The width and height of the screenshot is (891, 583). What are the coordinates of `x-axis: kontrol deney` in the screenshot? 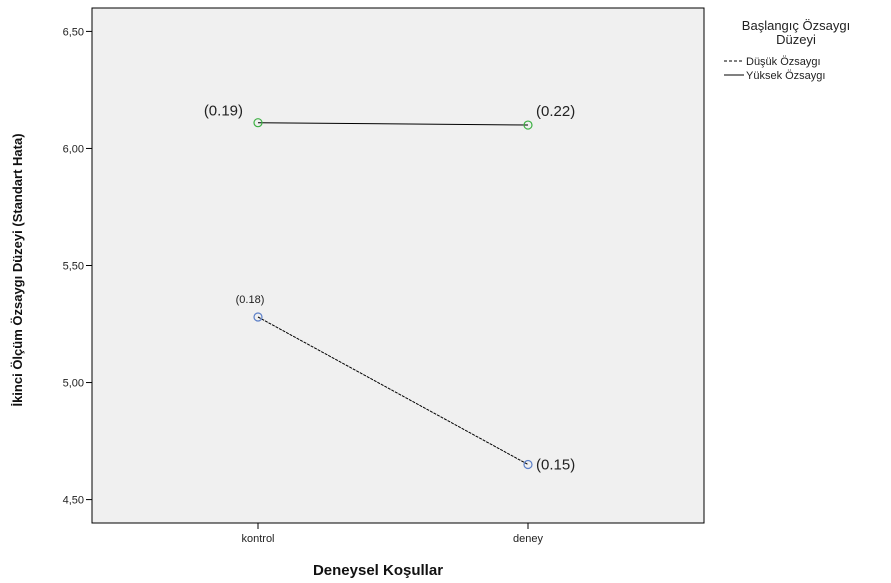 It's located at (392, 534).